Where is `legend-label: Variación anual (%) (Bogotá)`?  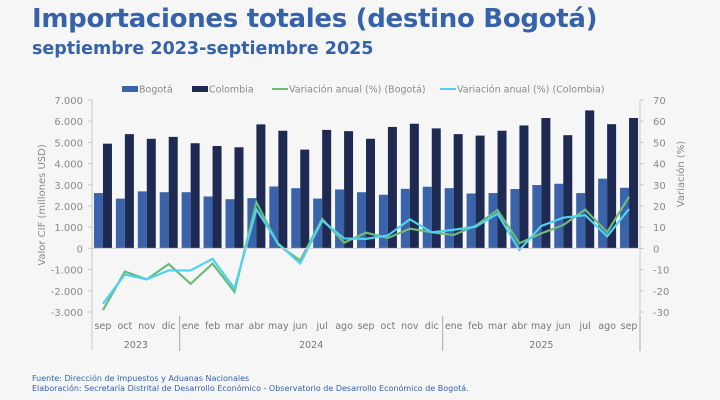 legend-label: Variación anual (%) (Bogotá) is located at coordinates (357, 90).